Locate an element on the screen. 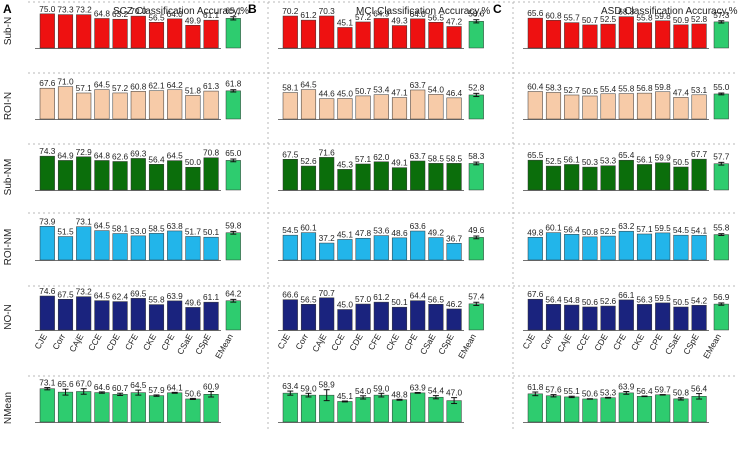 This screenshot has height=452, width=738. mean-value-label: 65.0 is located at coordinates (233, 153).